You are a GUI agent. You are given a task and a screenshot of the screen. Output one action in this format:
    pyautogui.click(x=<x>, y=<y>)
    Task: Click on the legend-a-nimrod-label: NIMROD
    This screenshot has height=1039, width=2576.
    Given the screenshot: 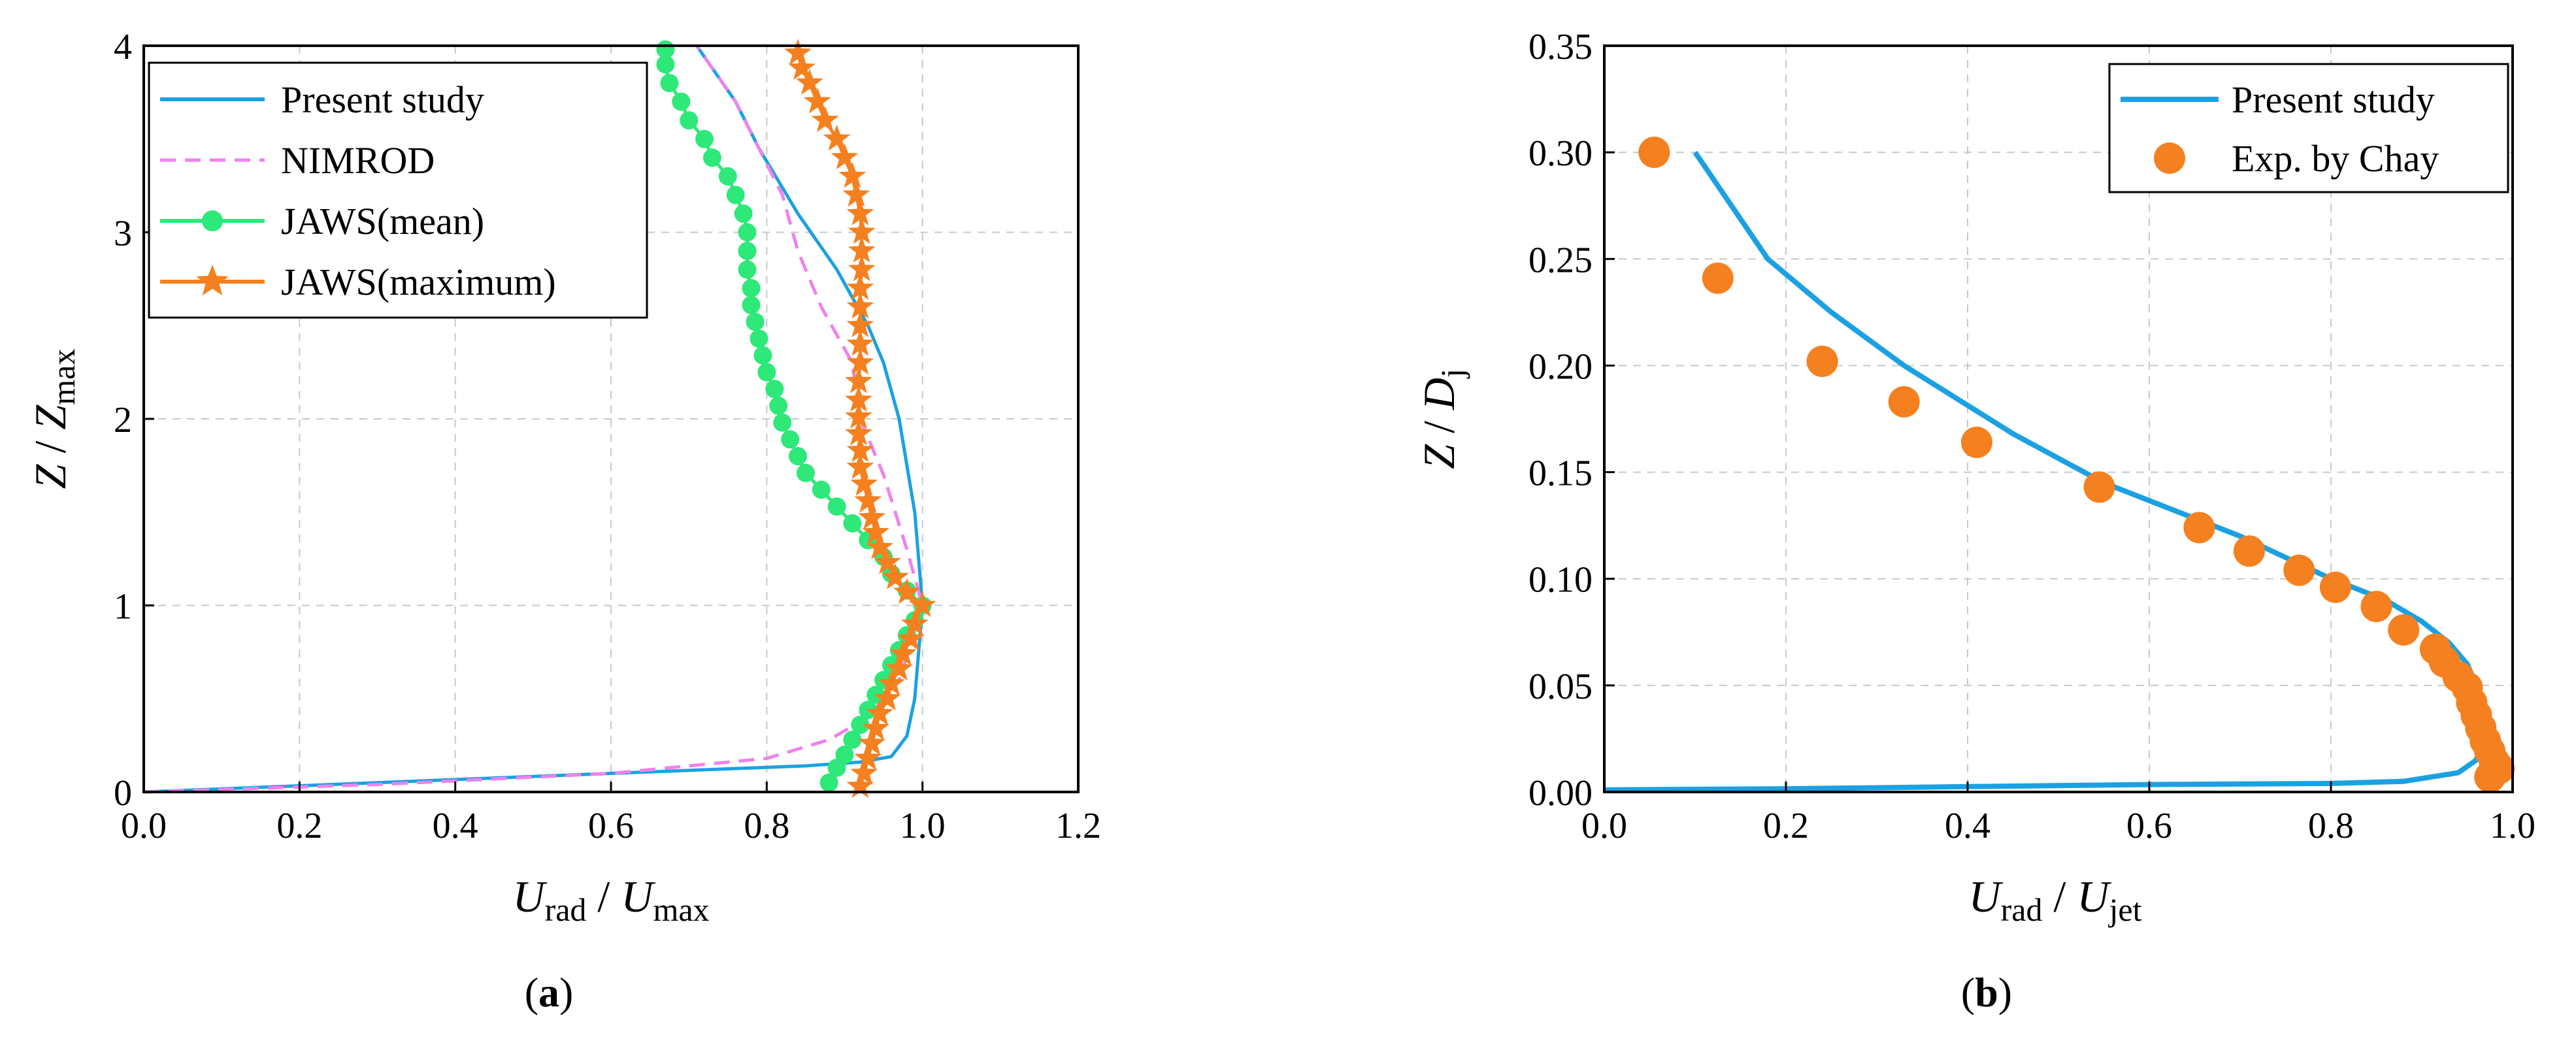 What is the action you would take?
    pyautogui.click(x=358, y=160)
    